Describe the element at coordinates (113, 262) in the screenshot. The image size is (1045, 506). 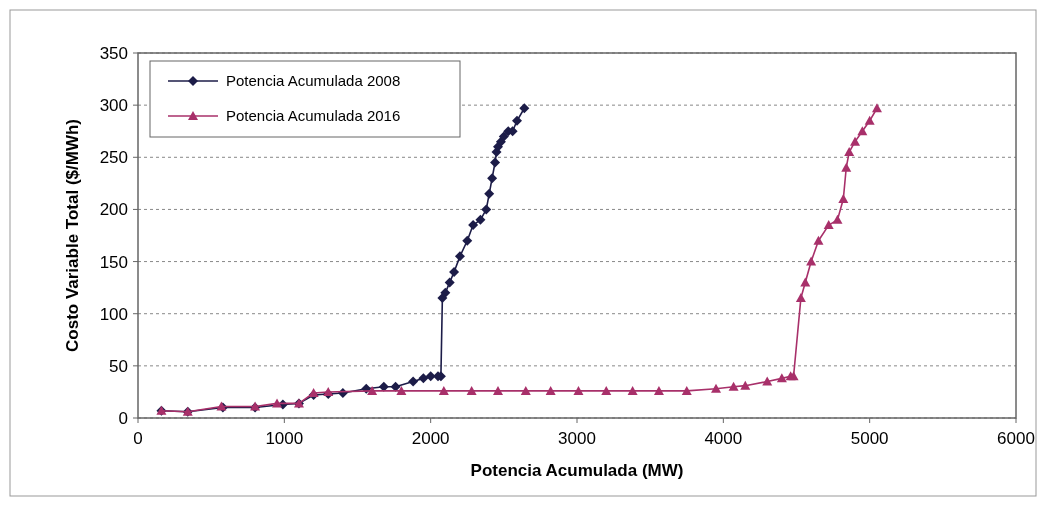
I see `y-tick-label: 150` at that location.